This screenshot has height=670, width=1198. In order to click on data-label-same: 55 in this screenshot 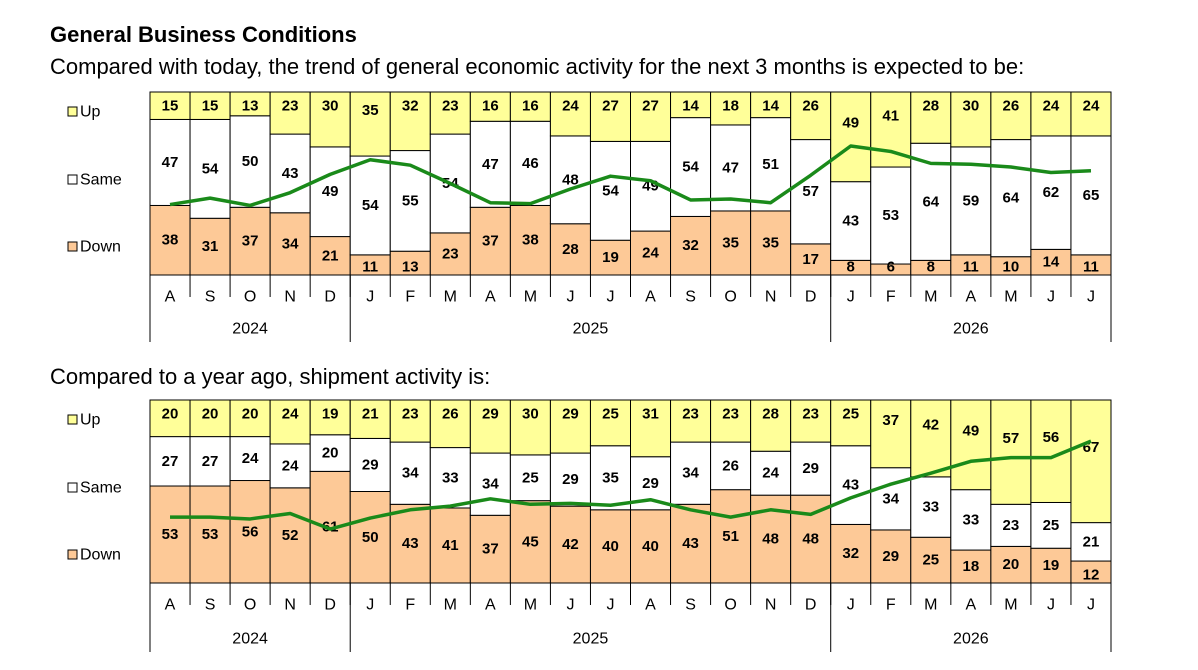, I will do `click(410, 200)`.